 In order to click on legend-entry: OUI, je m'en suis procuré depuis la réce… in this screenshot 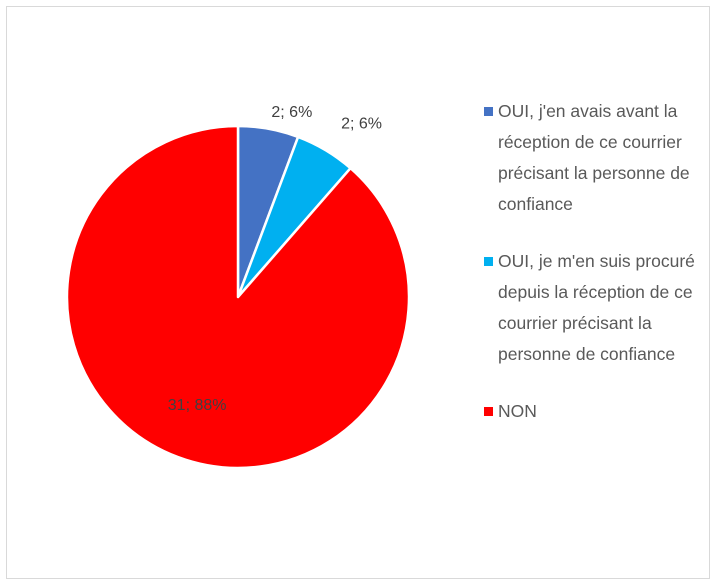, I will do `click(589, 308)`.